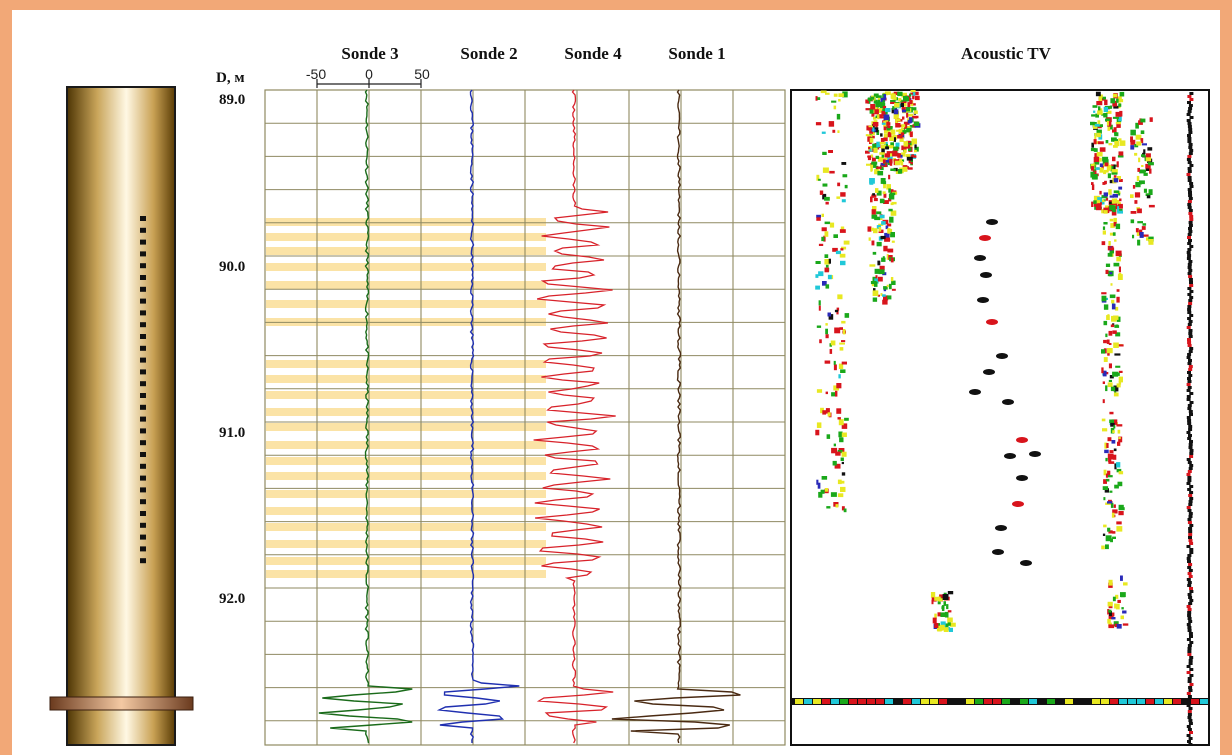 The height and width of the screenshot is (755, 1232). What do you see at coordinates (1022, 440) in the screenshot?
I see `atv-cavity` at bounding box center [1022, 440].